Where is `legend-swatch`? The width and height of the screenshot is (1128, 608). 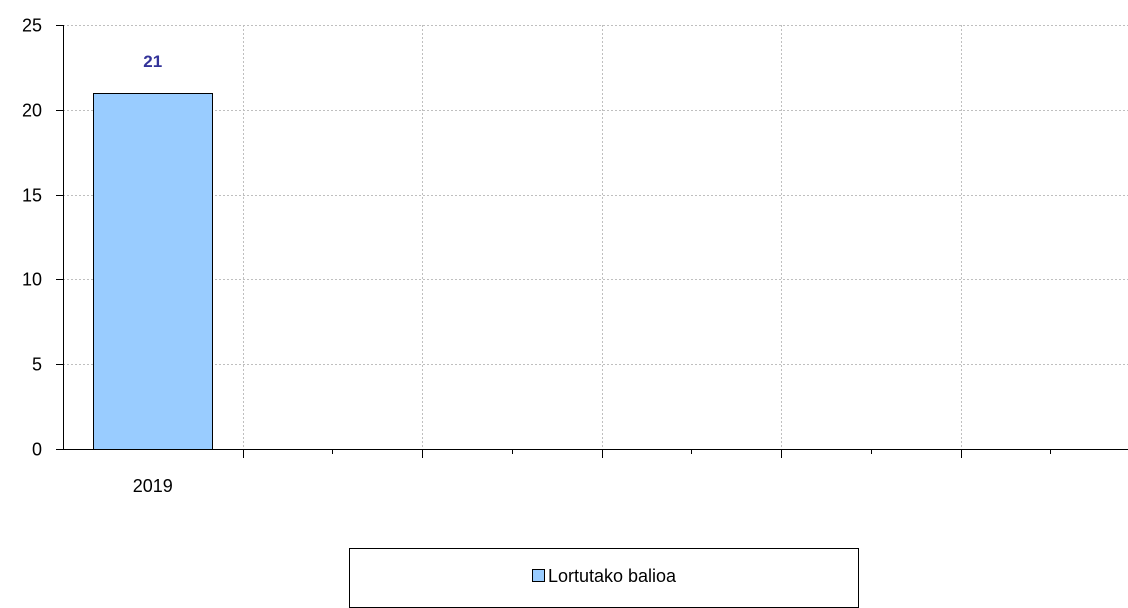 legend-swatch is located at coordinates (538, 575).